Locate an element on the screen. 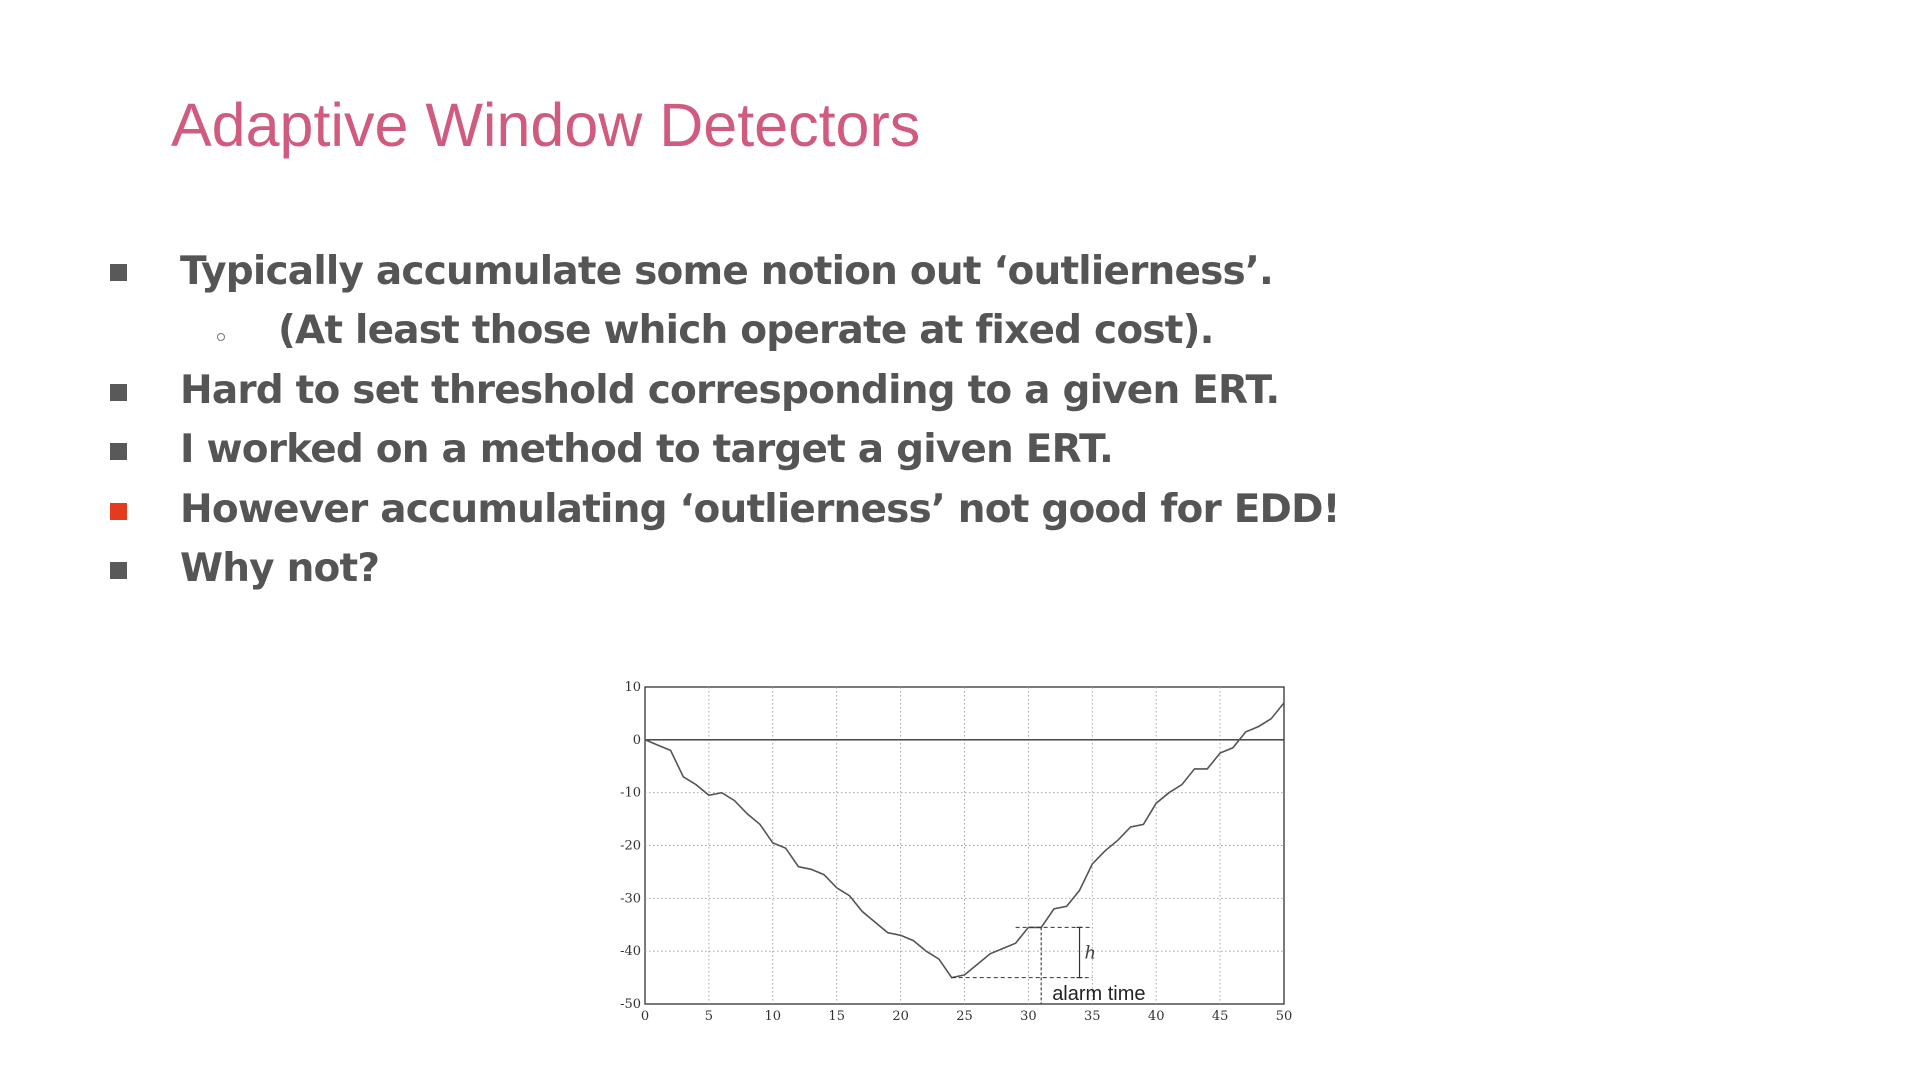  series-layer is located at coordinates (964, 840).